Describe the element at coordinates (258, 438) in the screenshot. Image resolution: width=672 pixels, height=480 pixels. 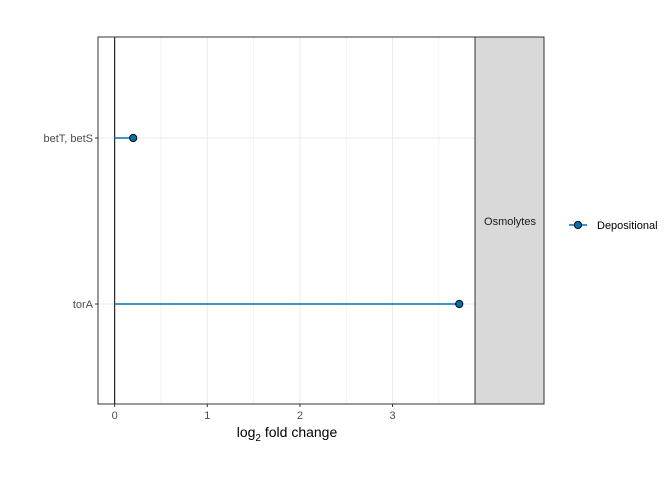
I see `x-axis-title-subscript: 2` at that location.